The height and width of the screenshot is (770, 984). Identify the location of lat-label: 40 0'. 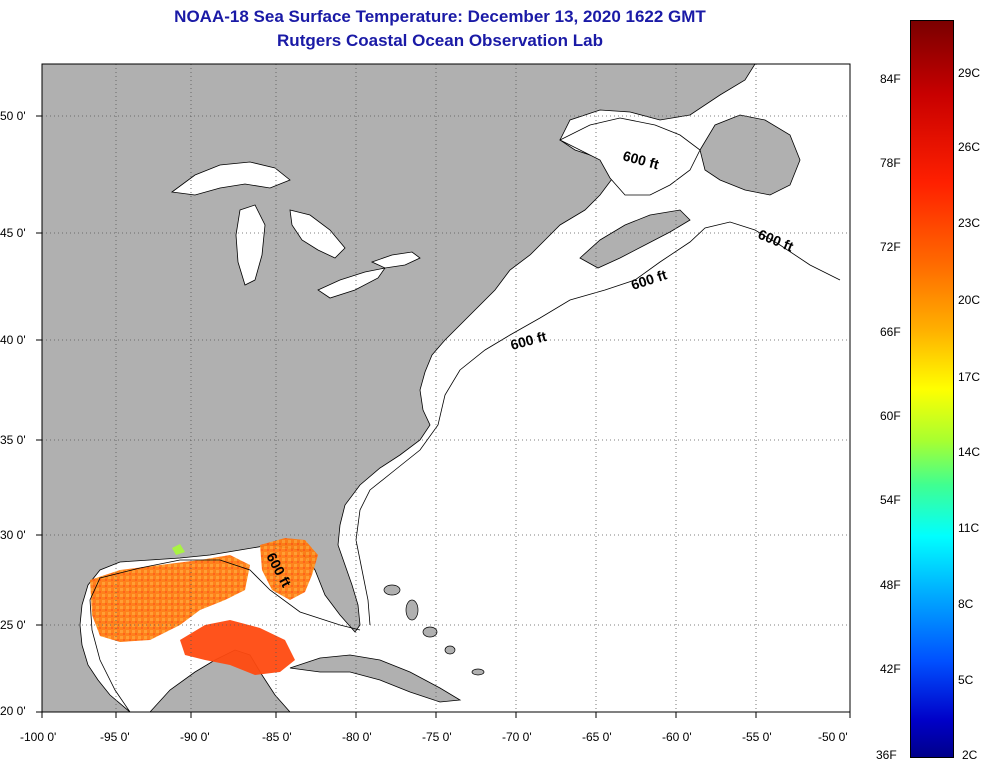
(13, 340).